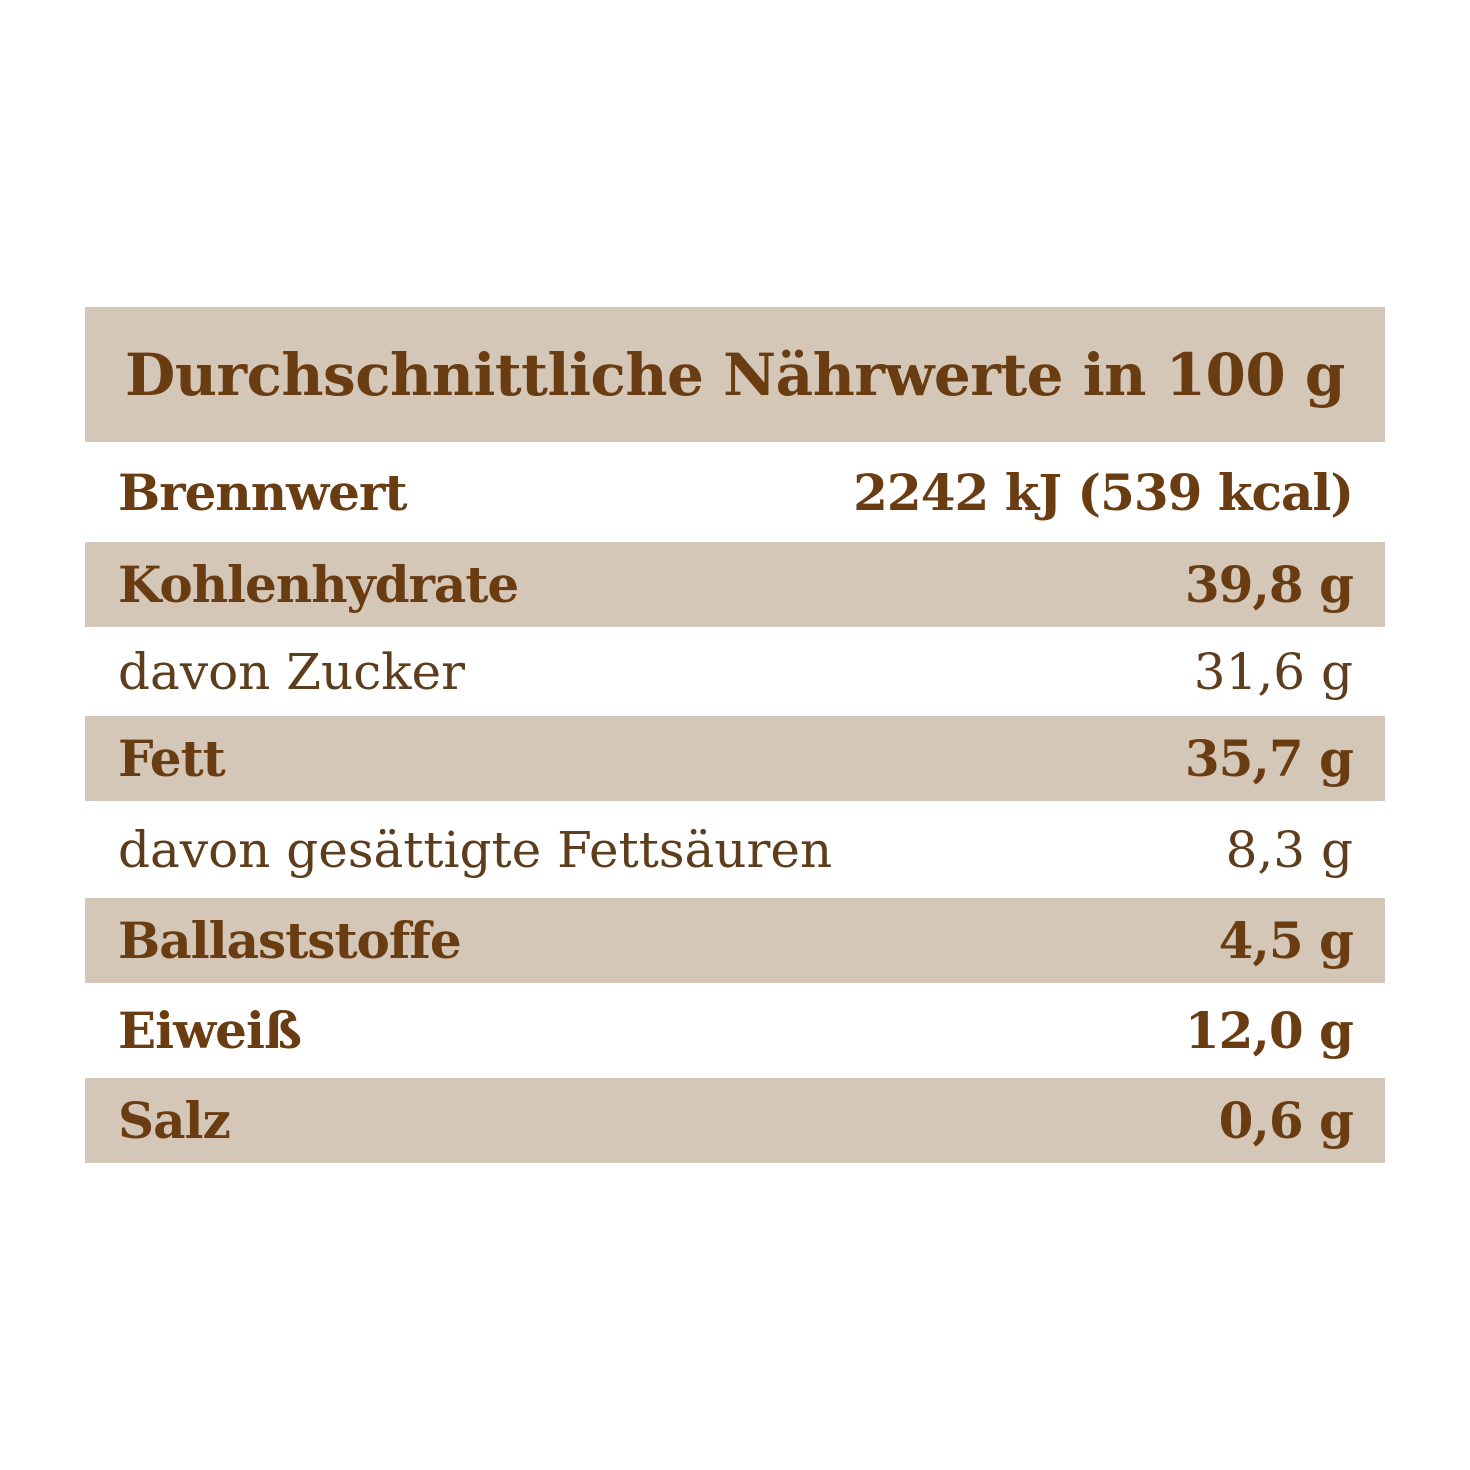 This screenshot has height=1470, width=1470. I want to click on nutrient-label: Eiweiß, so click(210, 1030).